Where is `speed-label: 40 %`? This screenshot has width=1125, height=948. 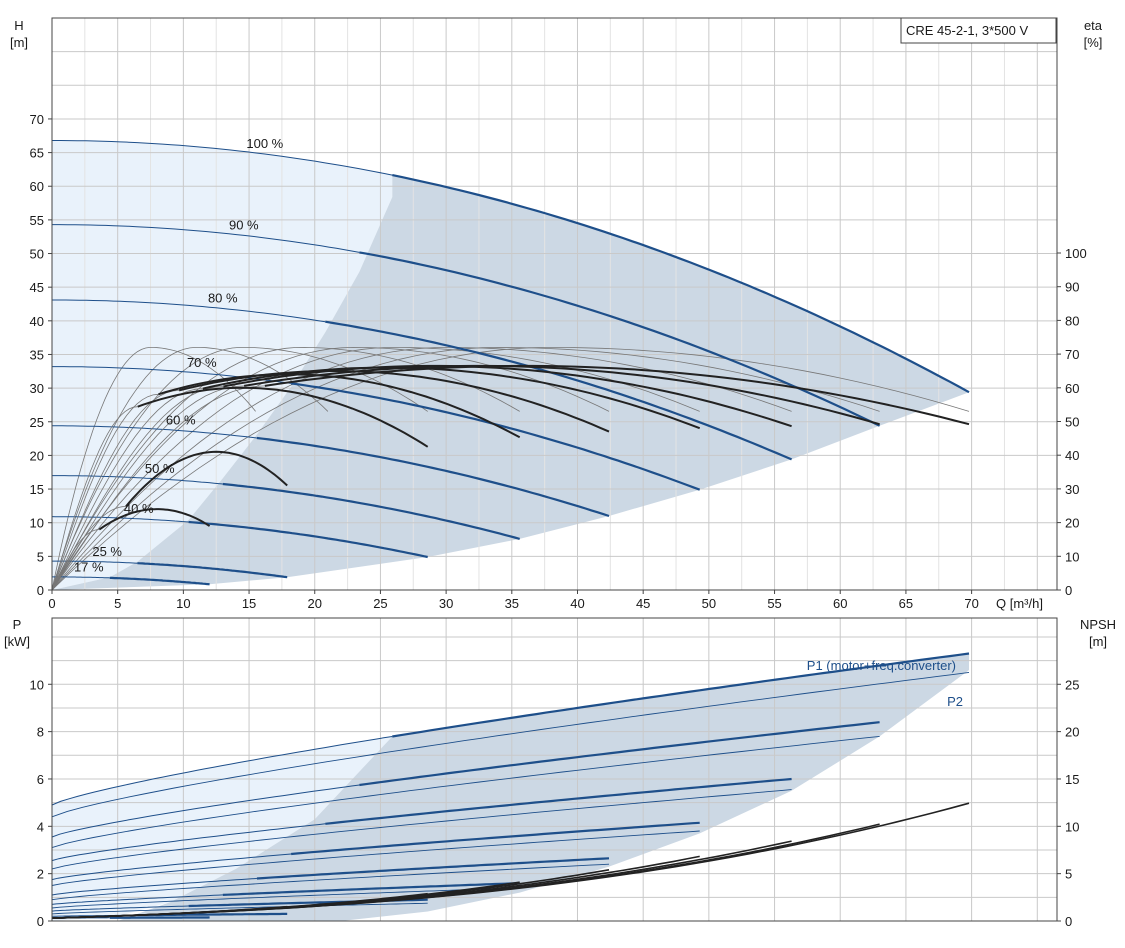 speed-label: 40 % is located at coordinates (139, 508).